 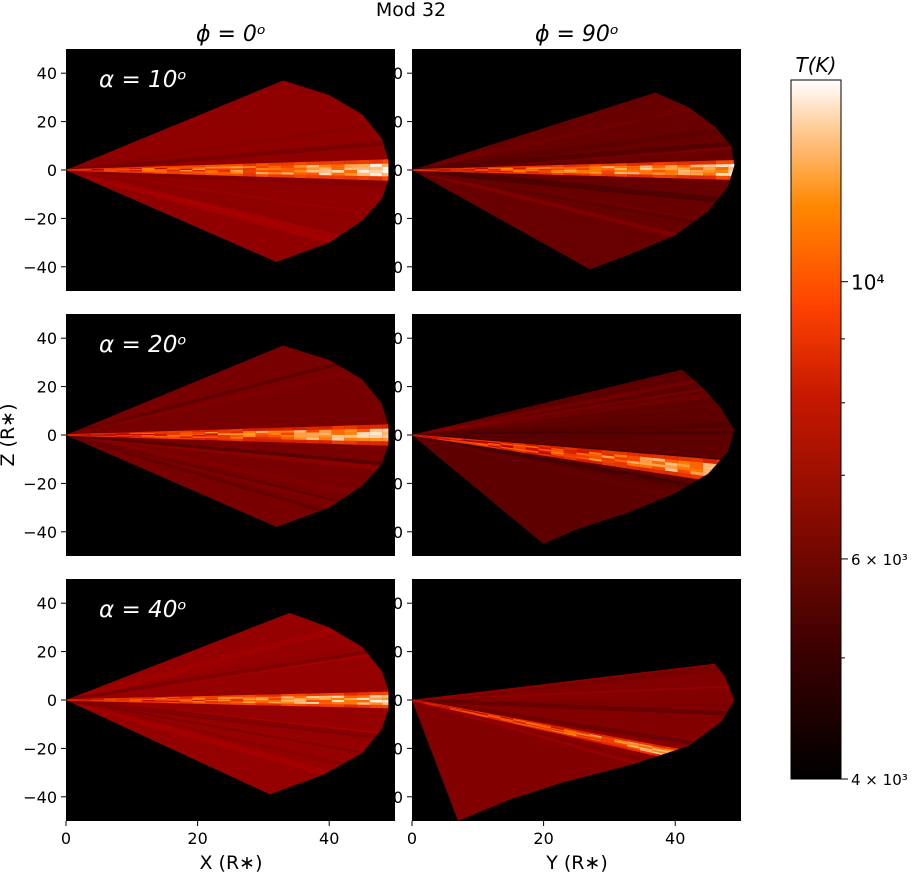 What do you see at coordinates (143, 610) in the screenshot?
I see `row-label-2: α = 40ᵒ` at bounding box center [143, 610].